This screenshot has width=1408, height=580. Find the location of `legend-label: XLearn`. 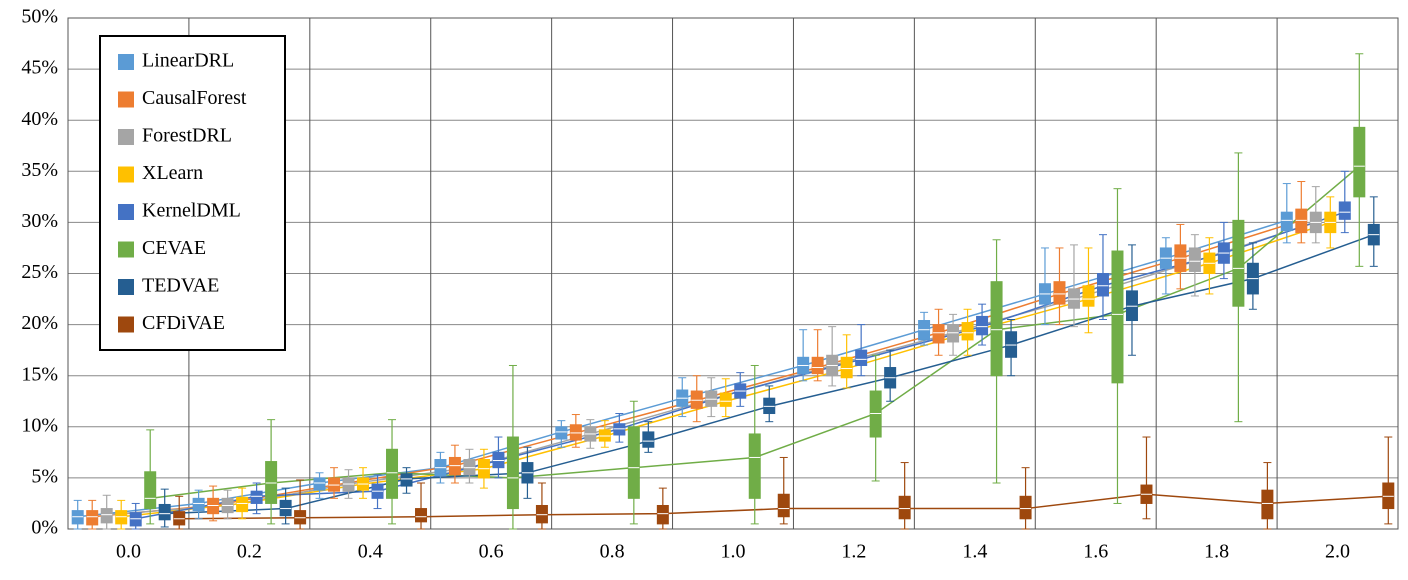

legend-label: XLearn is located at coordinates (172, 173).